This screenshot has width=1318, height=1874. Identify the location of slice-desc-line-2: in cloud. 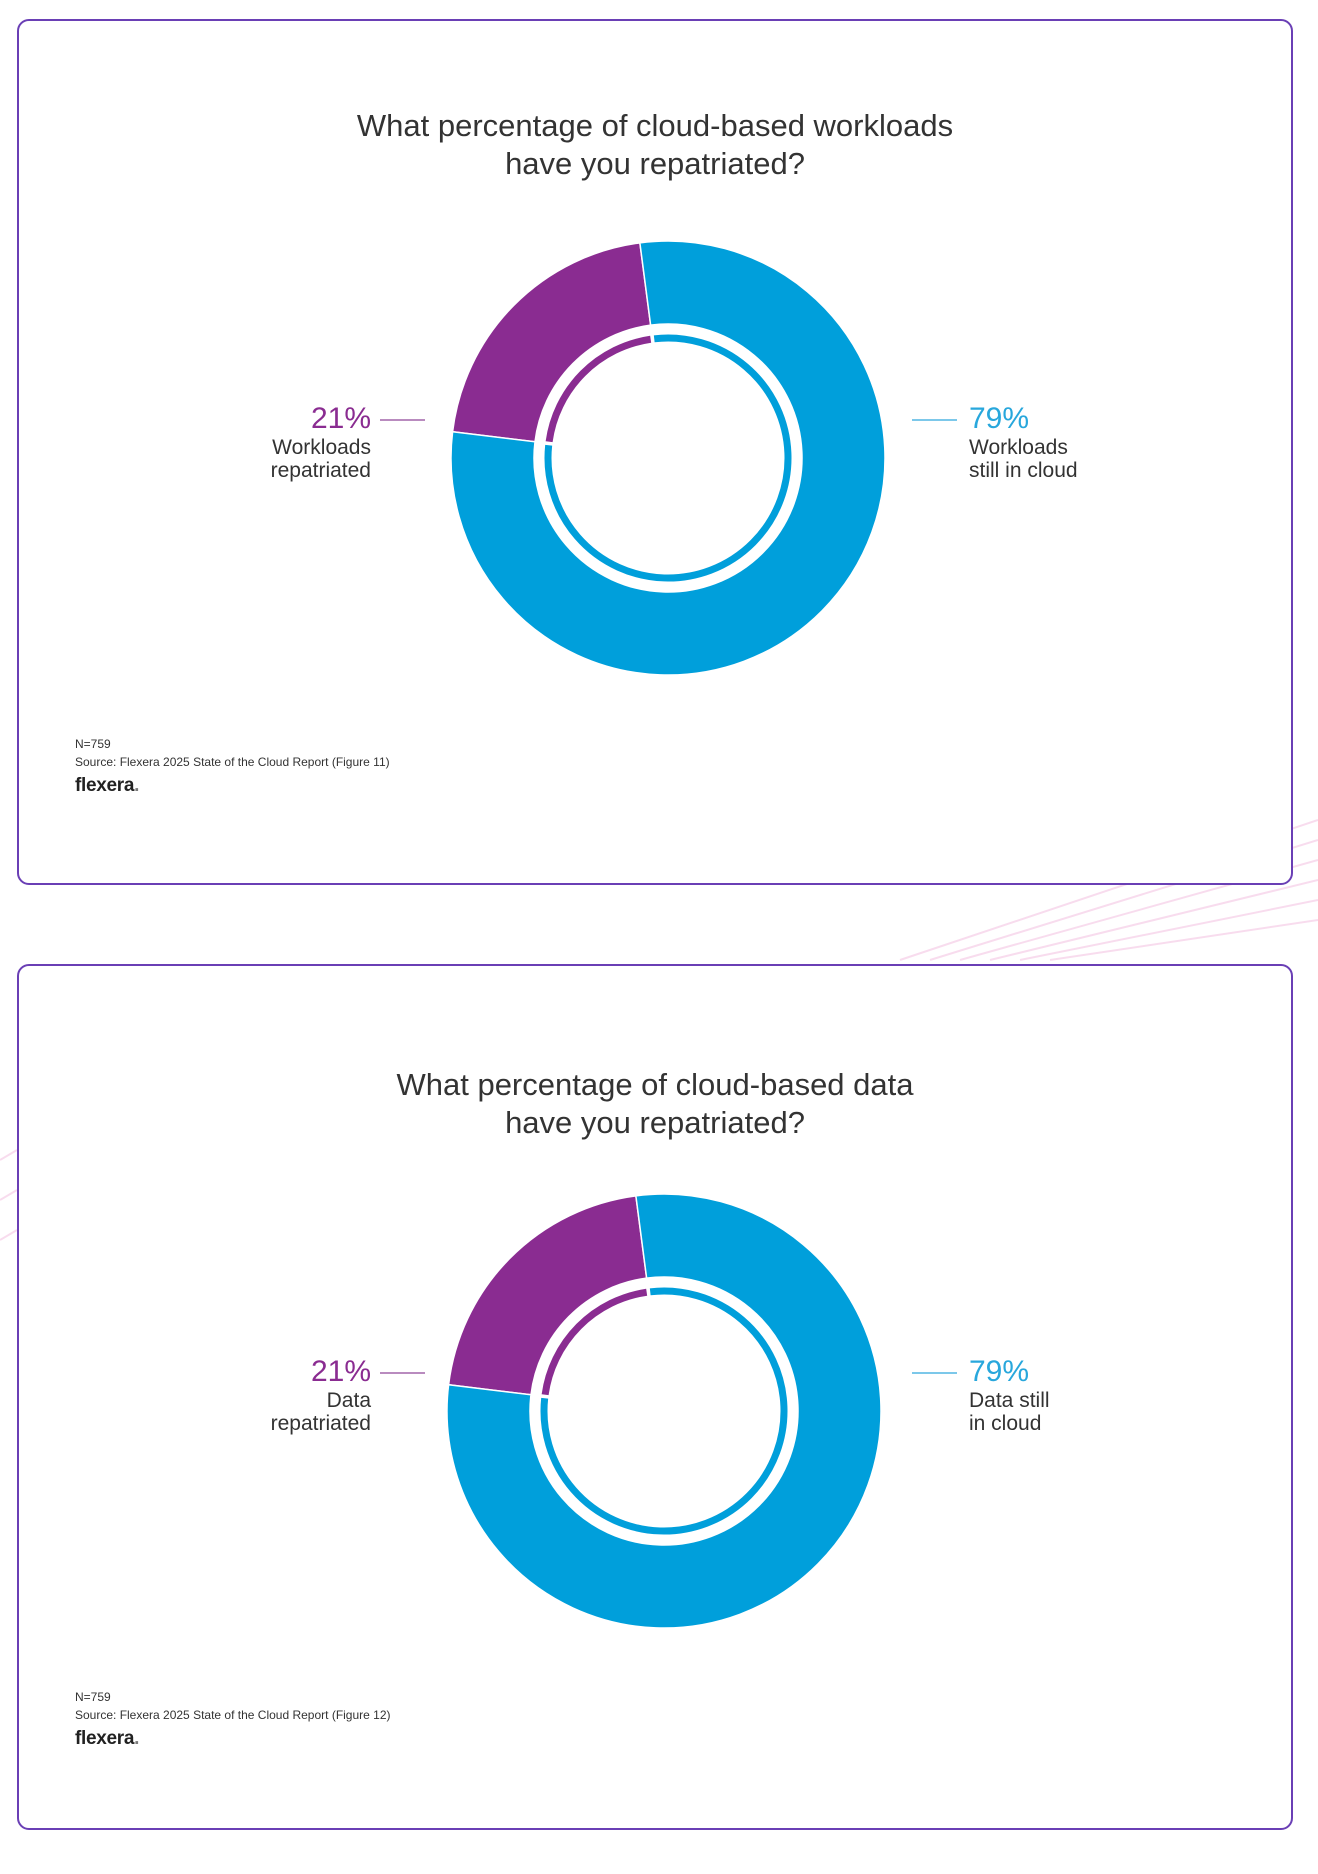
(1005, 1423).